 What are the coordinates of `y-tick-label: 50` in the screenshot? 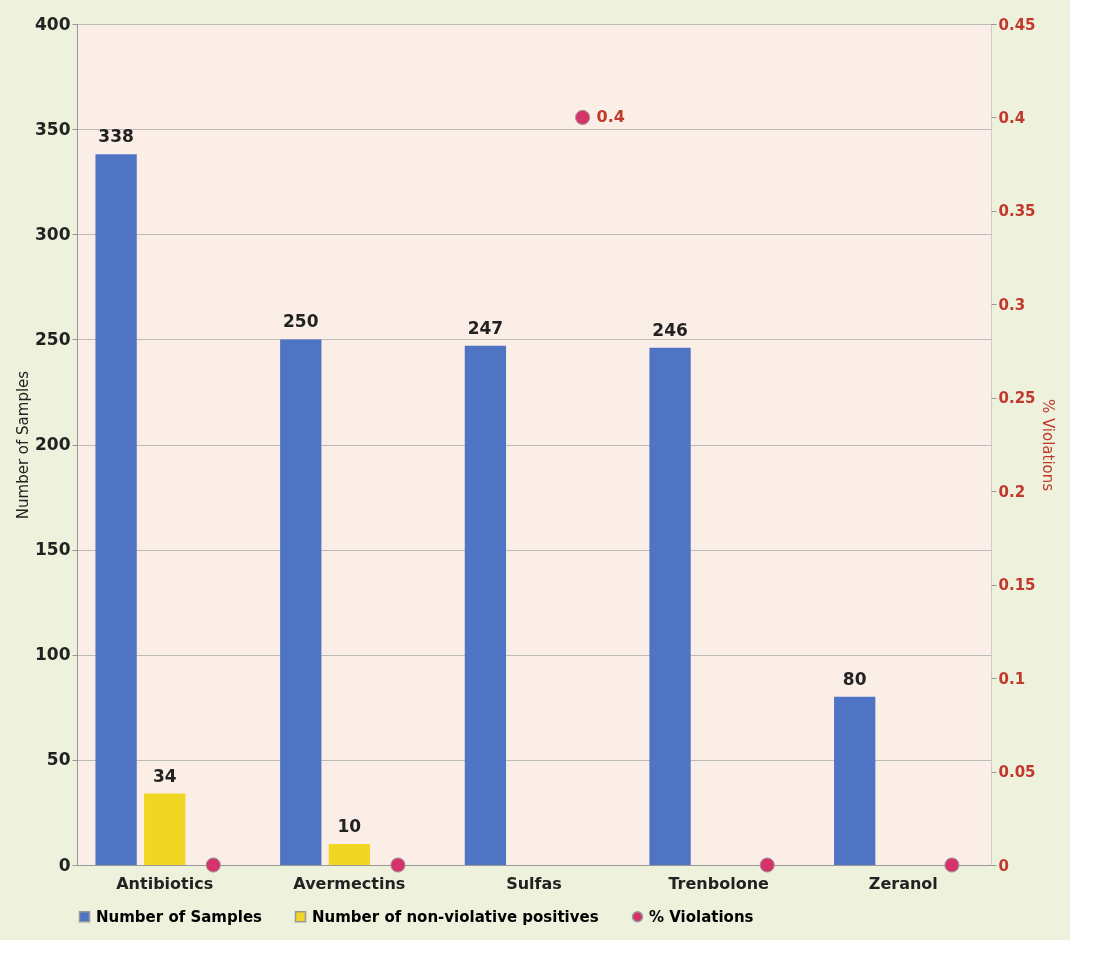 It's located at (58, 759).